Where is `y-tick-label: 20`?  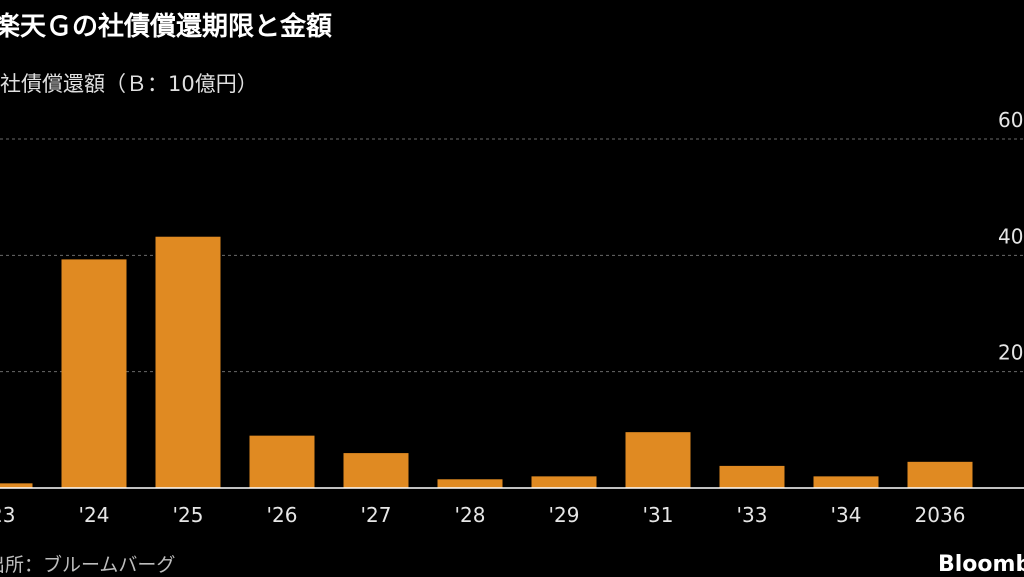 y-tick-label: 20 is located at coordinates (1010, 353).